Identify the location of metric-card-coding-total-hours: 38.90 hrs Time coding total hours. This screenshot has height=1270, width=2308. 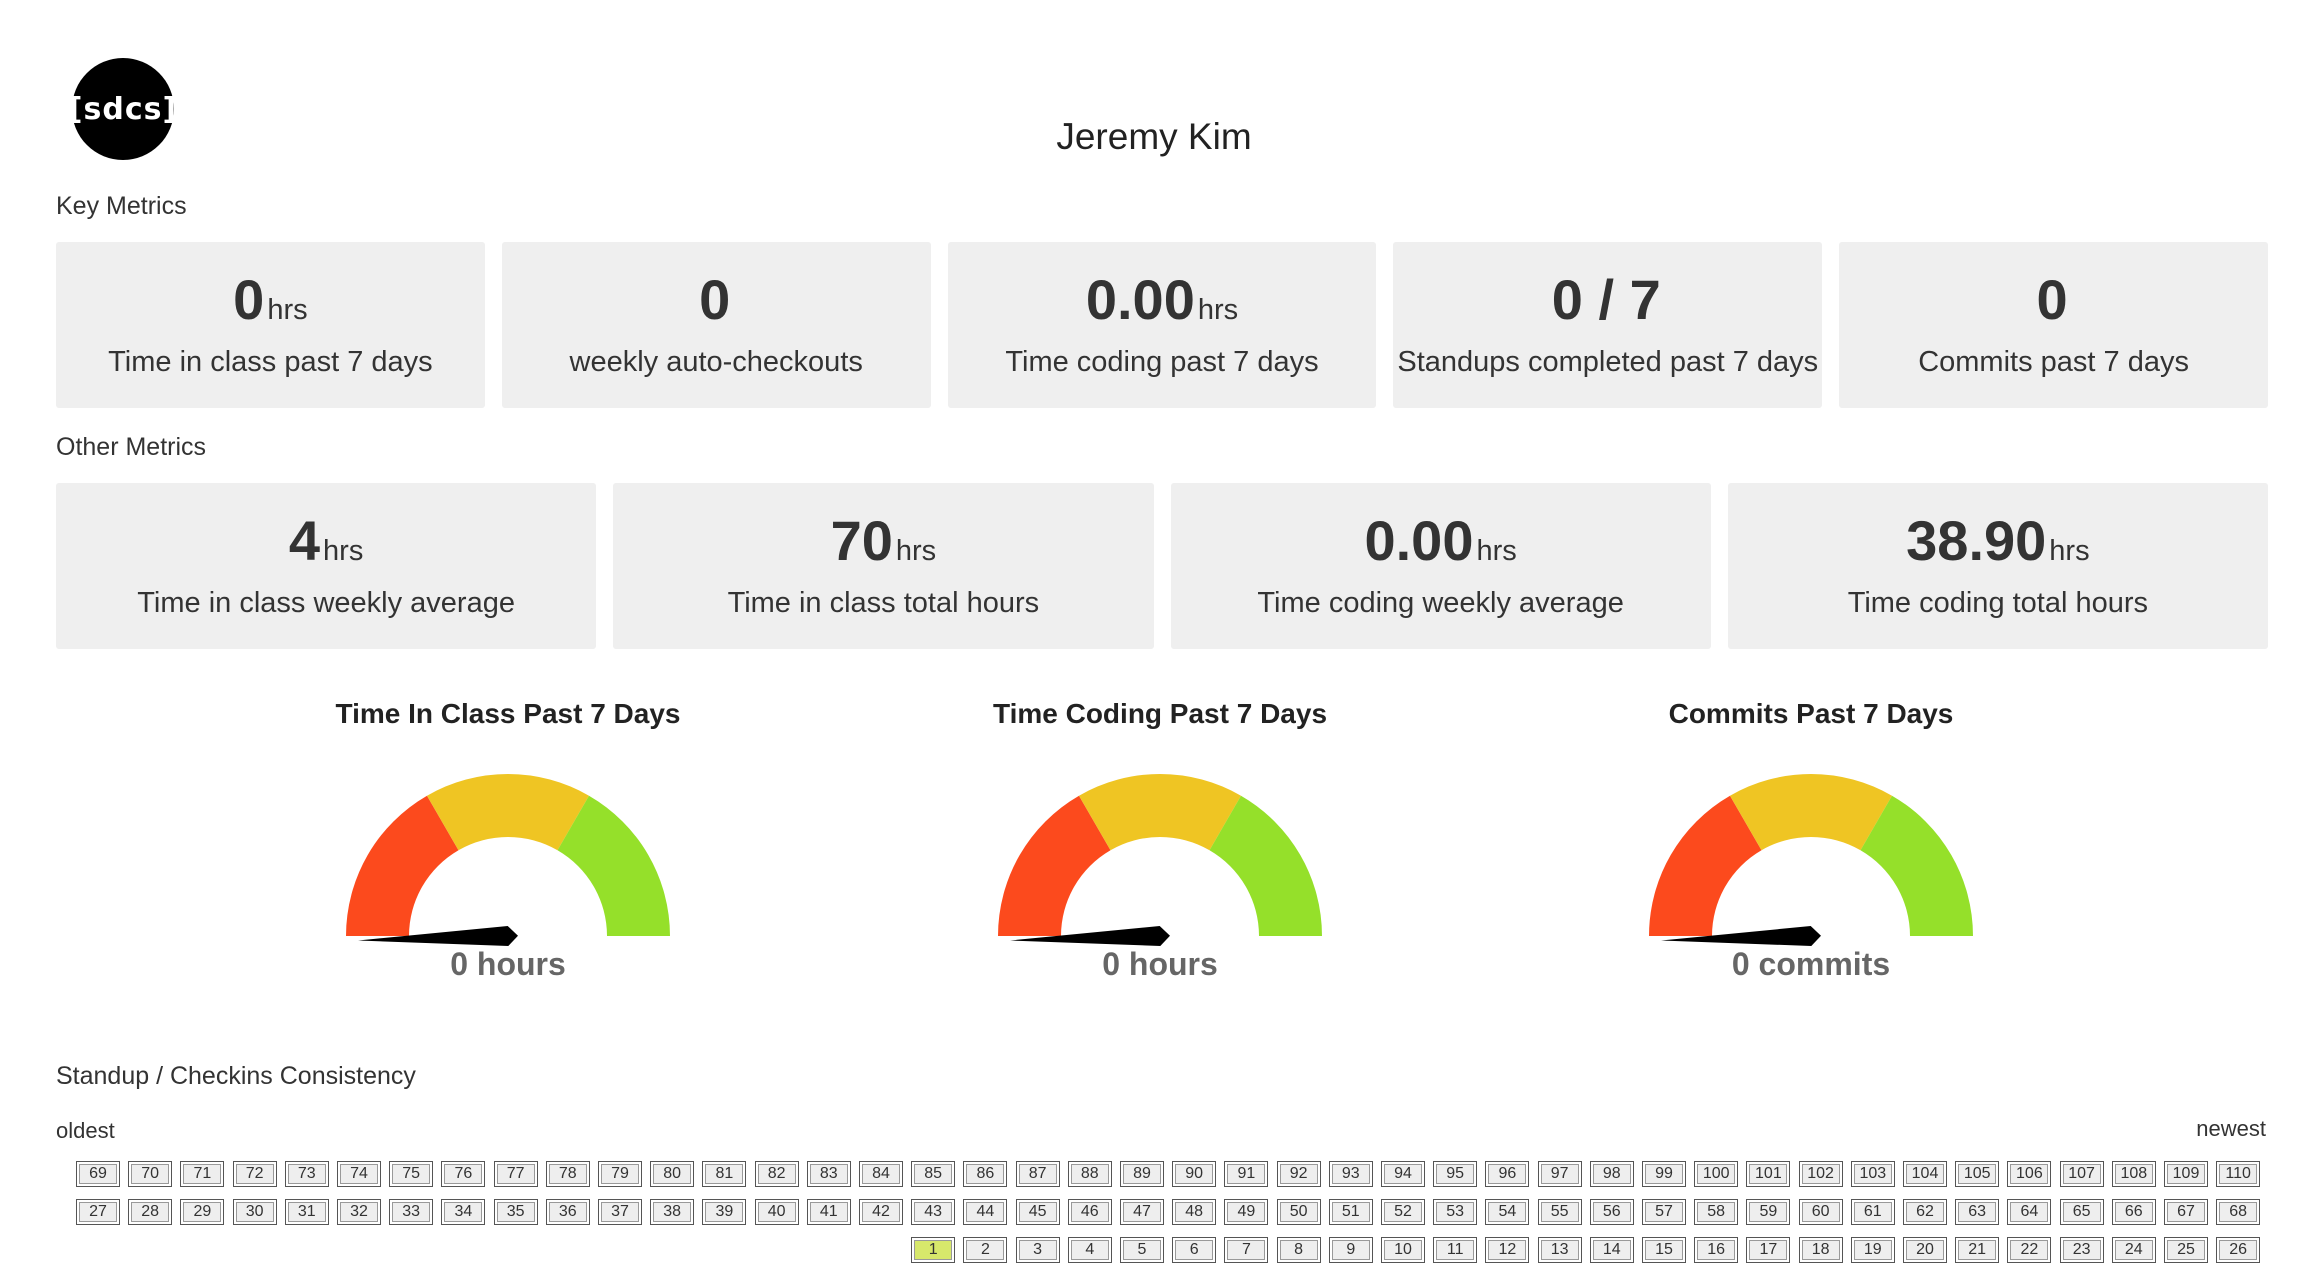
(1997, 566).